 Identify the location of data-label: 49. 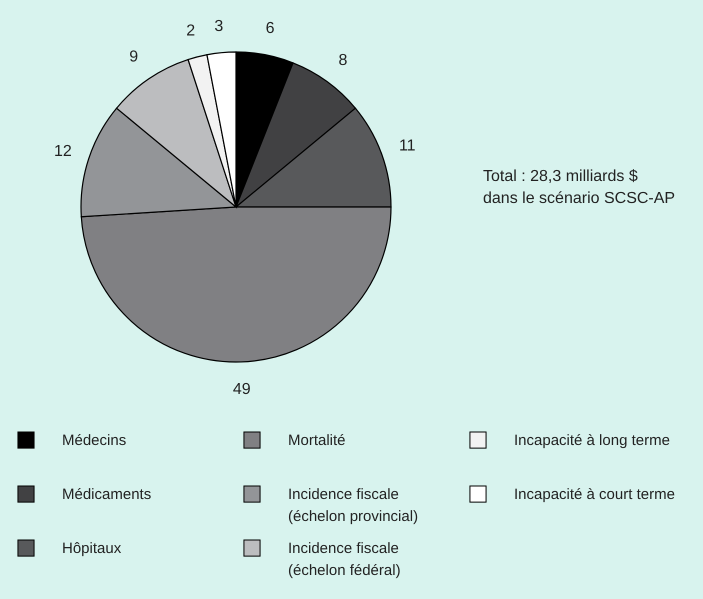
(241, 389).